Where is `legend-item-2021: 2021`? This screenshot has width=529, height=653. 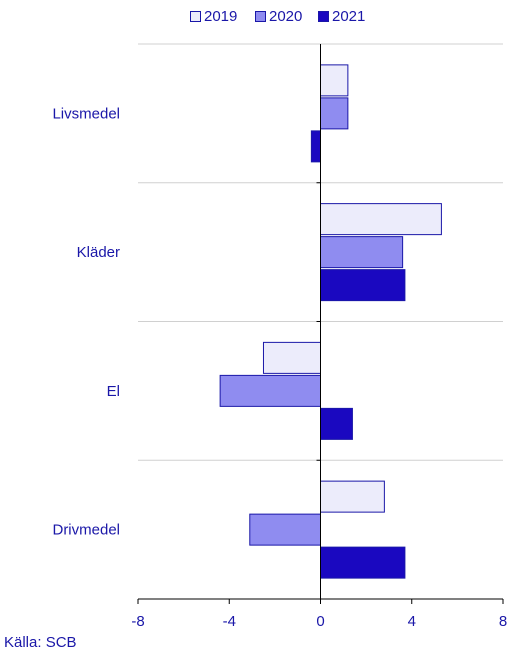 legend-item-2021: 2021 is located at coordinates (341, 16).